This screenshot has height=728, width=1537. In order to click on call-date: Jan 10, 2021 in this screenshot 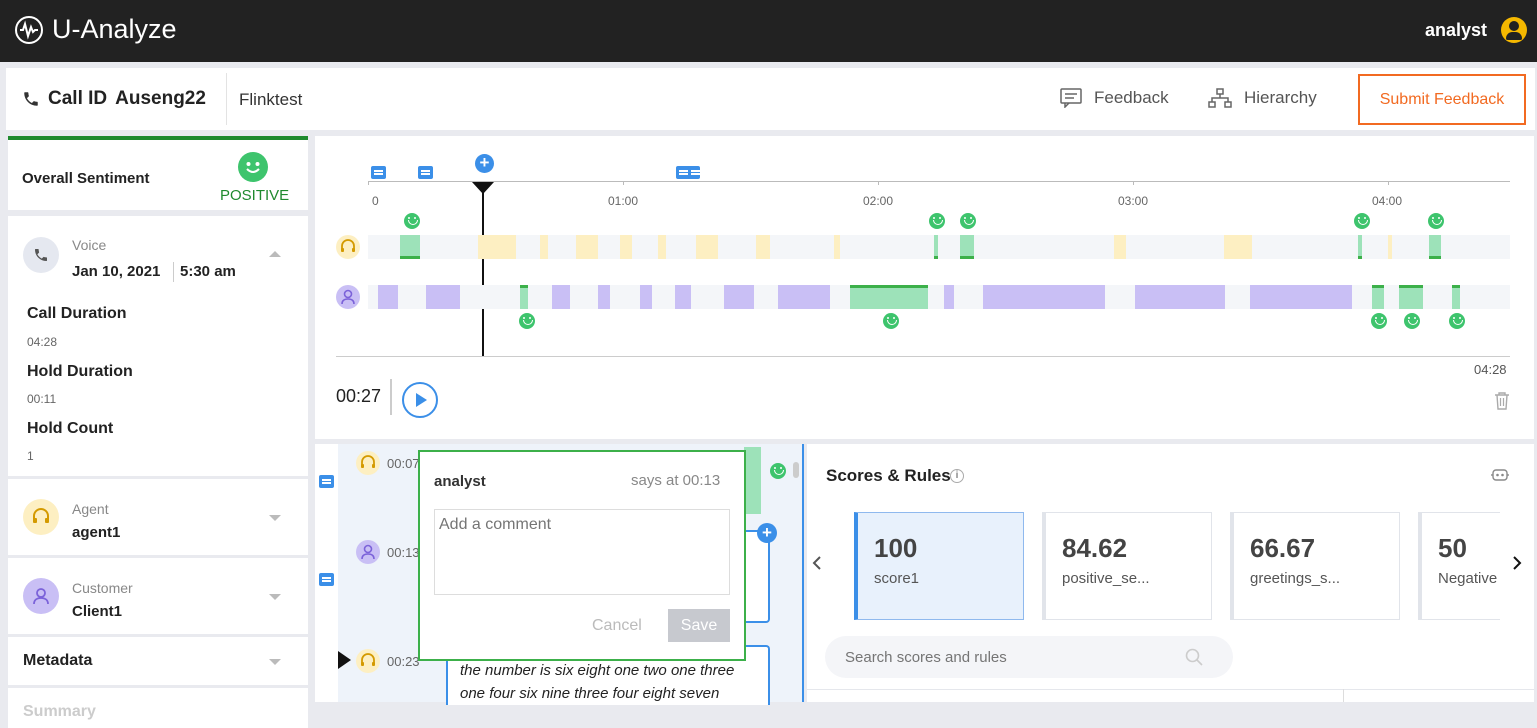, I will do `click(116, 271)`.